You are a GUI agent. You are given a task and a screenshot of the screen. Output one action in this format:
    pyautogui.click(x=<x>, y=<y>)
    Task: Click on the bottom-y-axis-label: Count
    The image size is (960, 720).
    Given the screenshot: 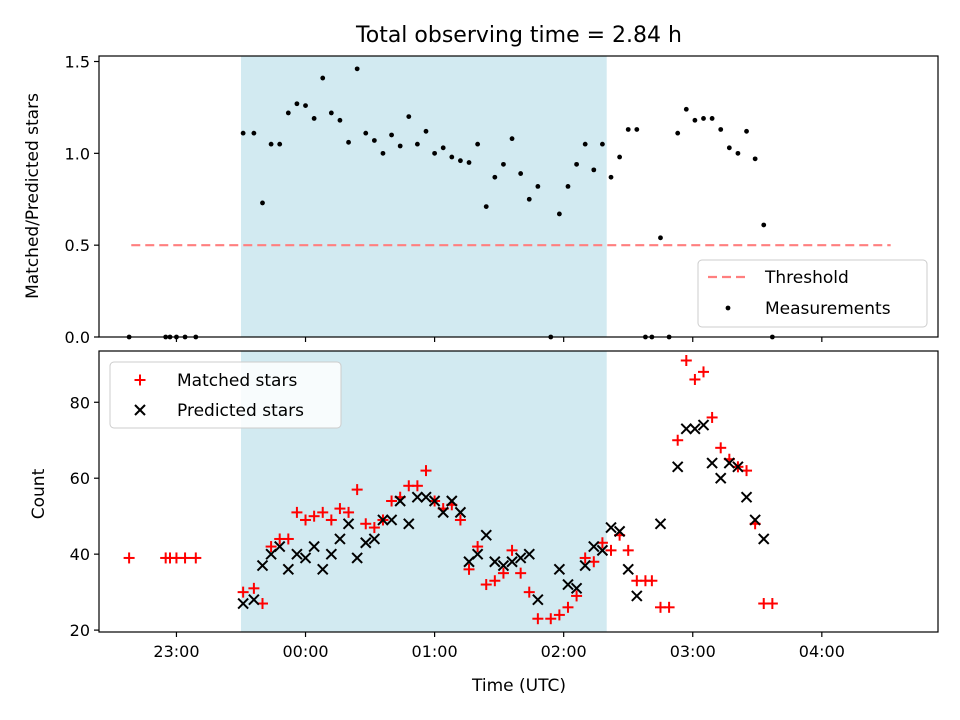 What is the action you would take?
    pyautogui.click(x=39, y=493)
    